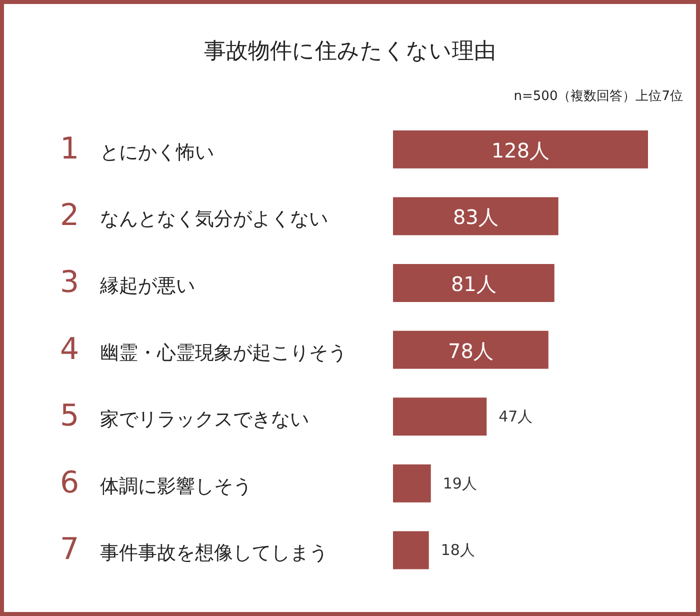  Describe the element at coordinates (184, 416) in the screenshot. I see `y-tick-label: 5 家でリラックスできない` at that location.